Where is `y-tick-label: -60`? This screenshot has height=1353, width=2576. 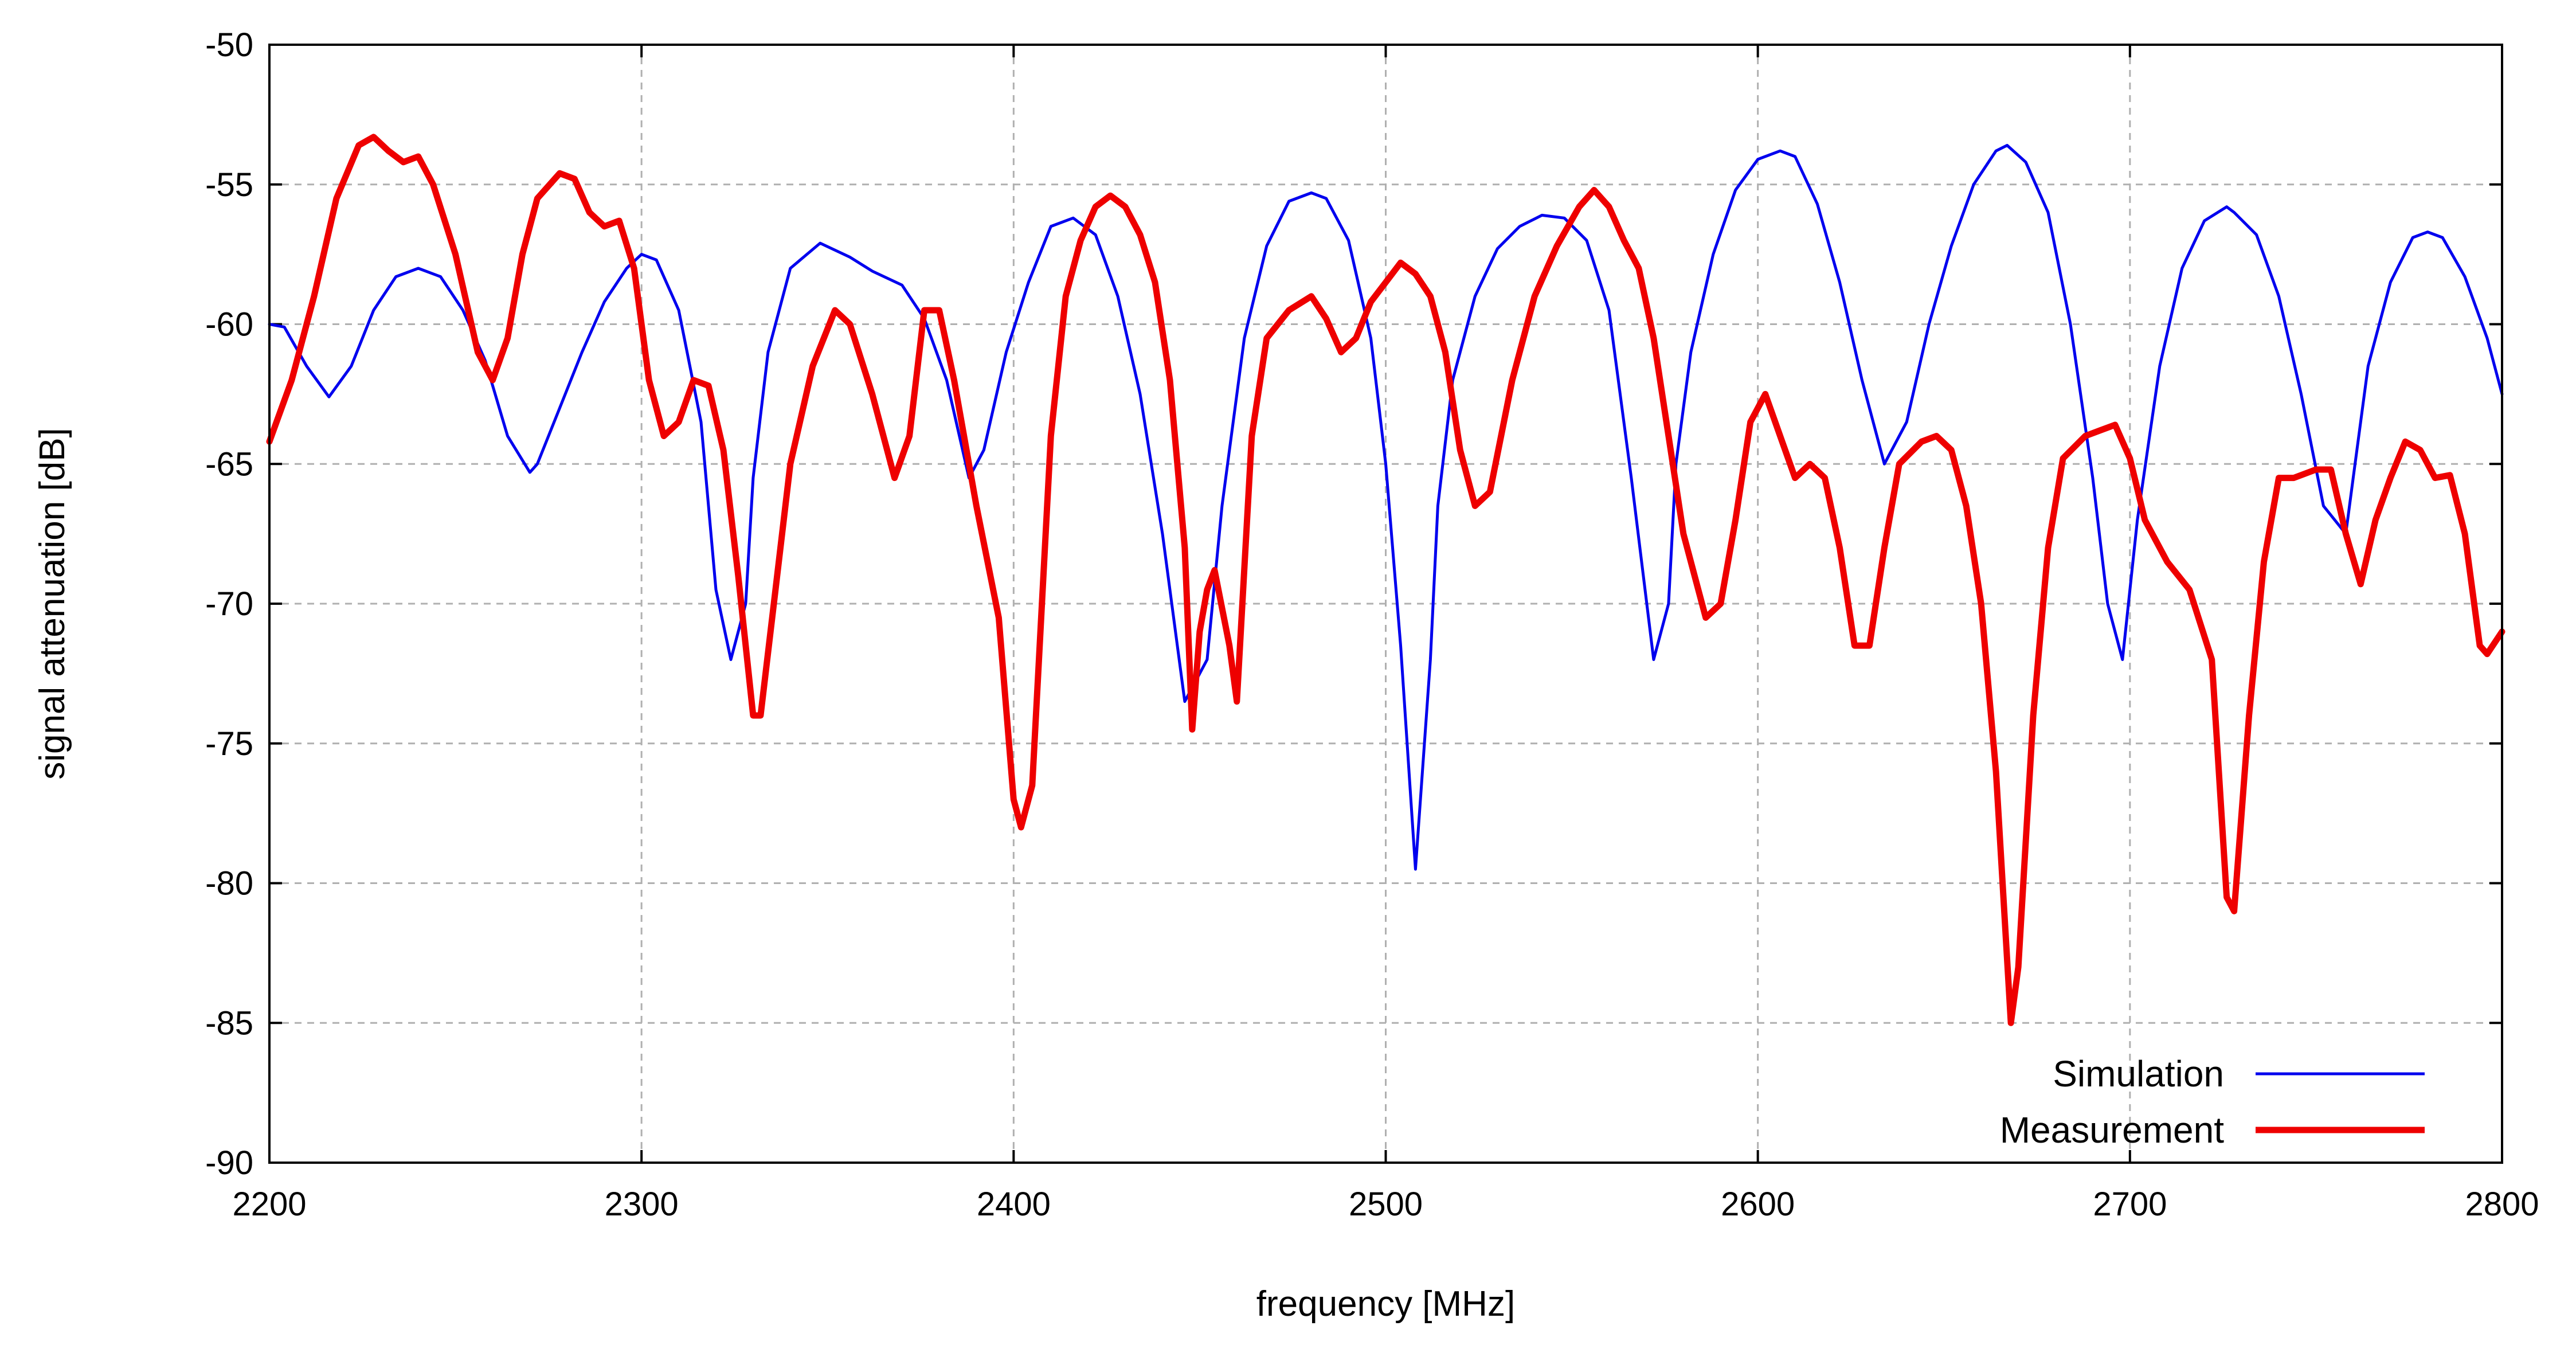
y-tick-label: -60 is located at coordinates (229, 324).